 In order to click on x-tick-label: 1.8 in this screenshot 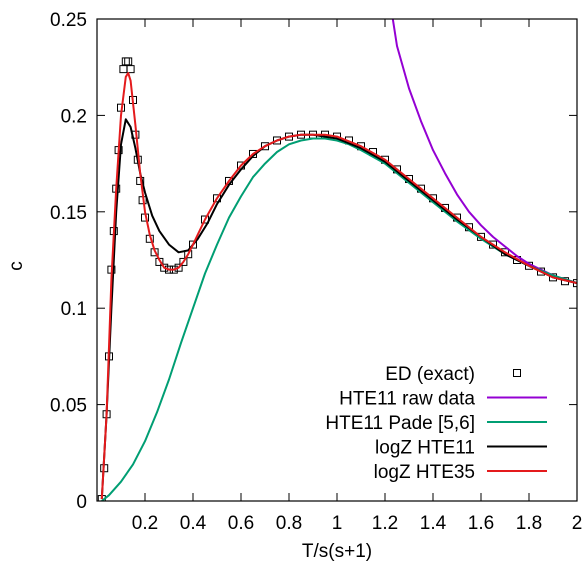, I will do `click(529, 523)`.